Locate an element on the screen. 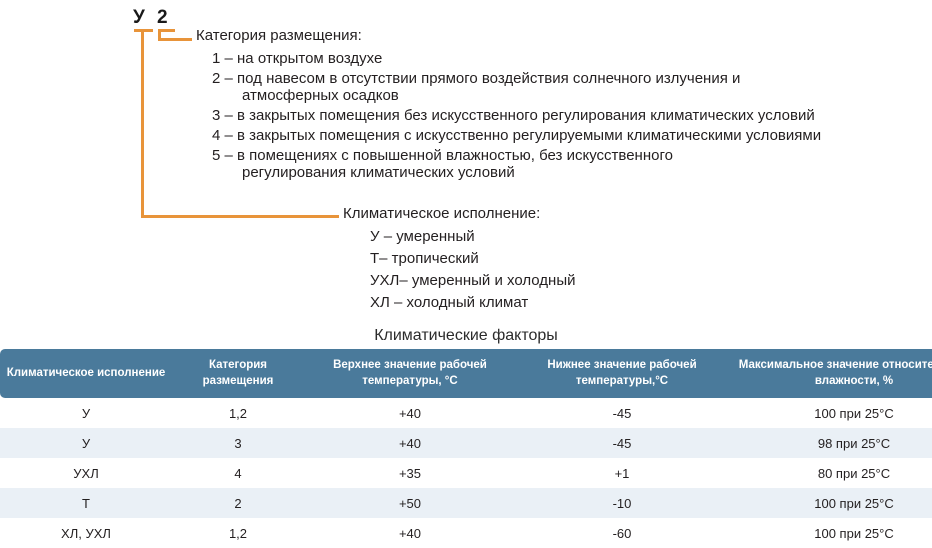 This screenshot has width=932, height=548. table-row: У 1,2 +40 -45 100 при 25°С is located at coordinates (466, 413).